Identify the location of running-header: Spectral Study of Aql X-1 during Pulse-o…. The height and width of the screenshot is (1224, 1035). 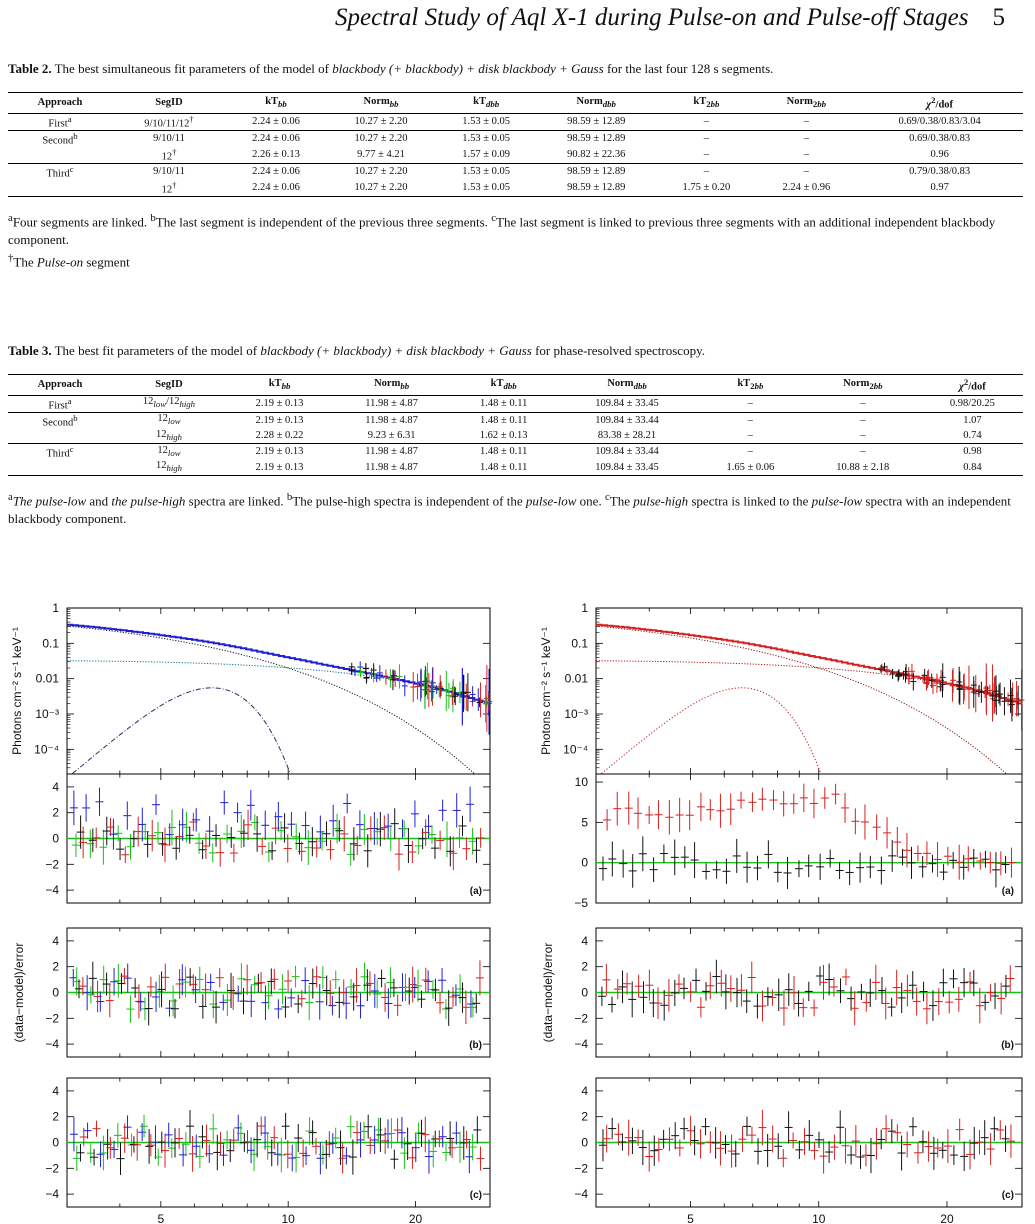
(502, 20).